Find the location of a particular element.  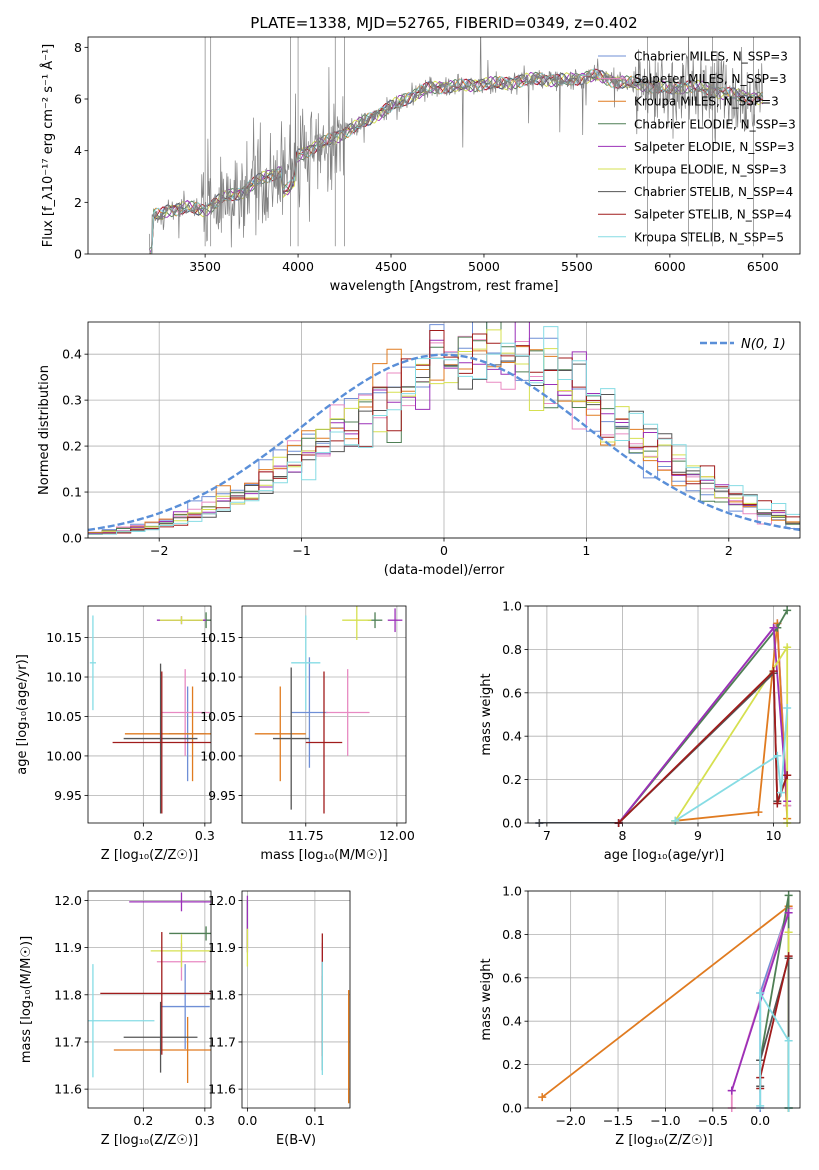

histogram-chabrier_stelib is located at coordinates (444, 445).